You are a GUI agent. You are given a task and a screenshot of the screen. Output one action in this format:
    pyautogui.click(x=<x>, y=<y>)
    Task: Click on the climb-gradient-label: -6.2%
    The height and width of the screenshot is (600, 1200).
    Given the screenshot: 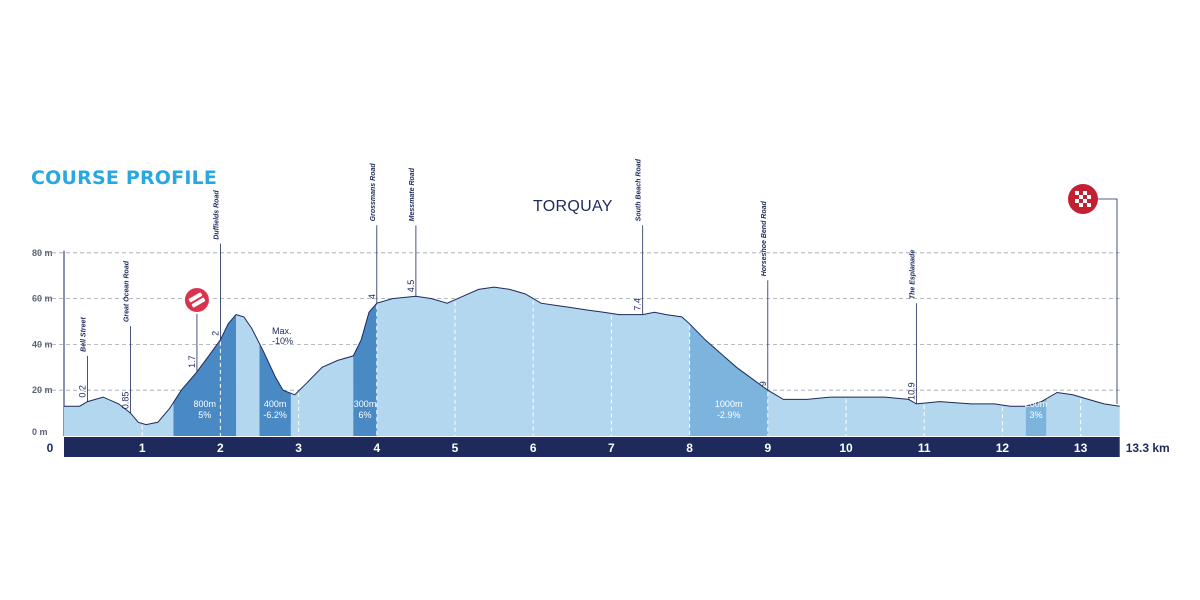 What is the action you would take?
    pyautogui.click(x=275, y=415)
    